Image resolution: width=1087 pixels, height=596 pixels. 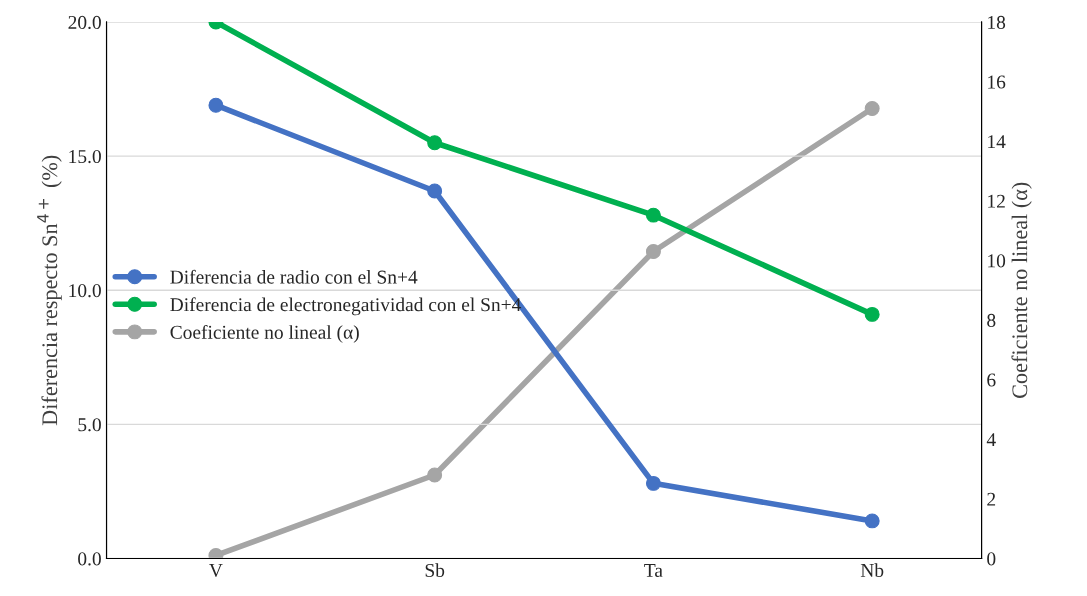 I want to click on x-tick-label: Sb, so click(x=435, y=570).